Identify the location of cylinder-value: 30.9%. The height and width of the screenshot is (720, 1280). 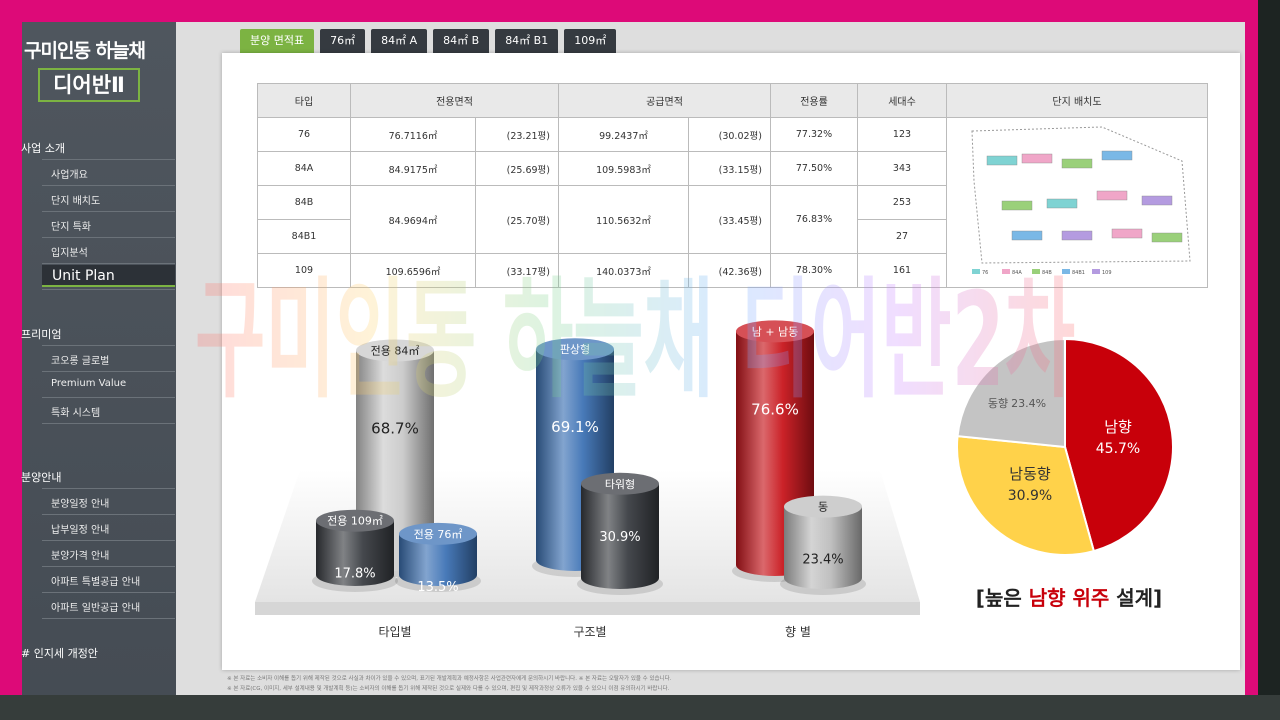
(619, 537).